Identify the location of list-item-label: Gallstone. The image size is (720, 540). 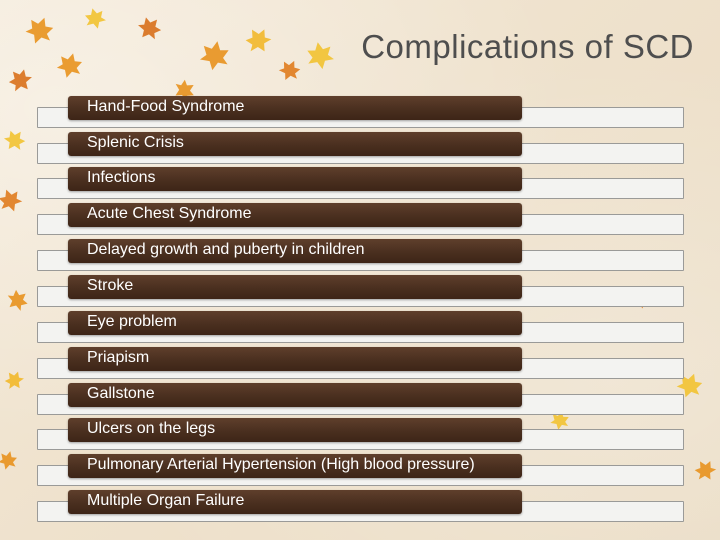
(121, 393).